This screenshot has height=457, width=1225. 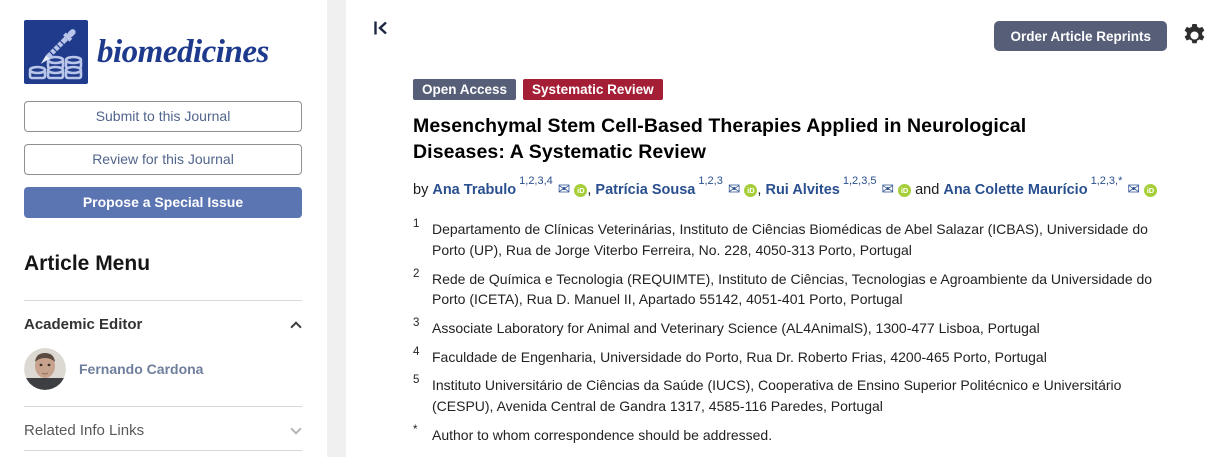 I want to click on author-name-link: Rui Alvites, so click(x=802, y=189).